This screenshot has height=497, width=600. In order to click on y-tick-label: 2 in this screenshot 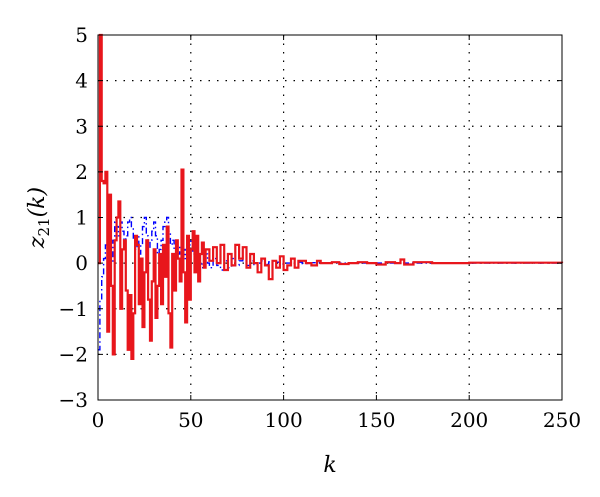, I will do `click(81, 172)`.